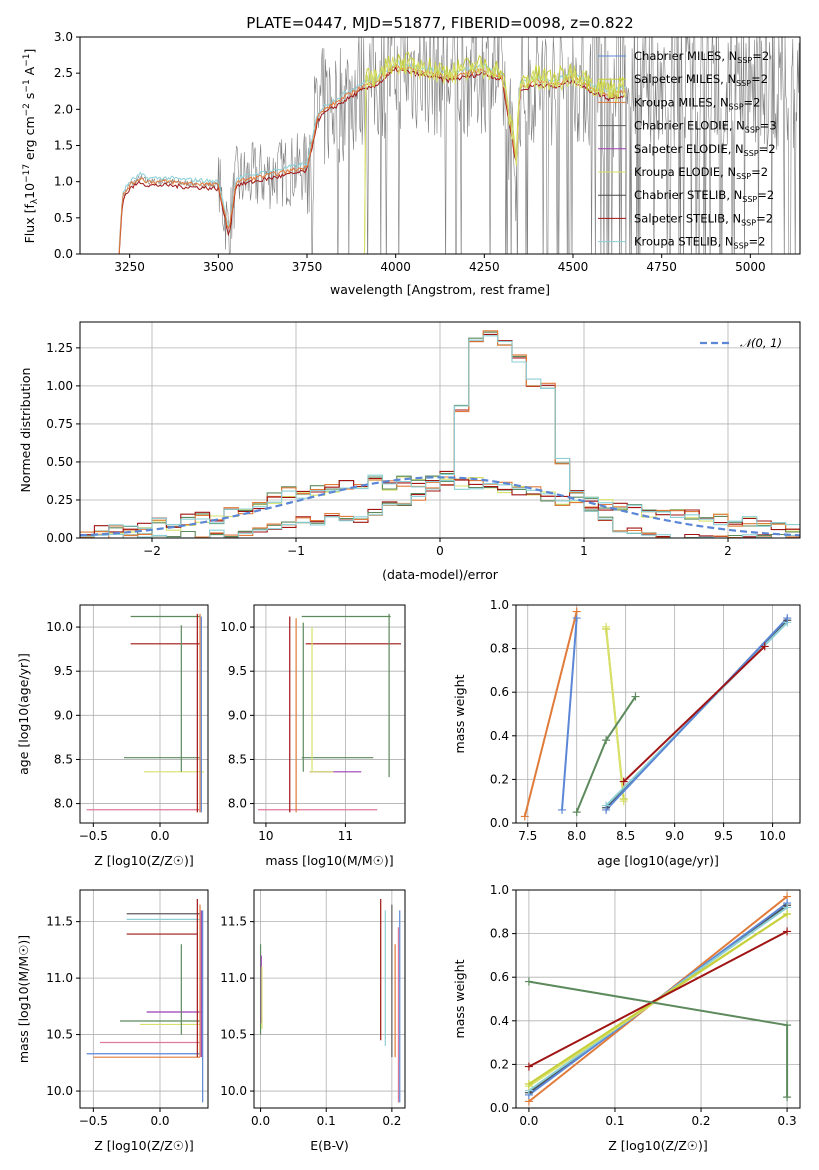 This screenshot has height=1170, width=819. I want to click on z_mass-ytick-label: 10.0, so click(59, 1091).